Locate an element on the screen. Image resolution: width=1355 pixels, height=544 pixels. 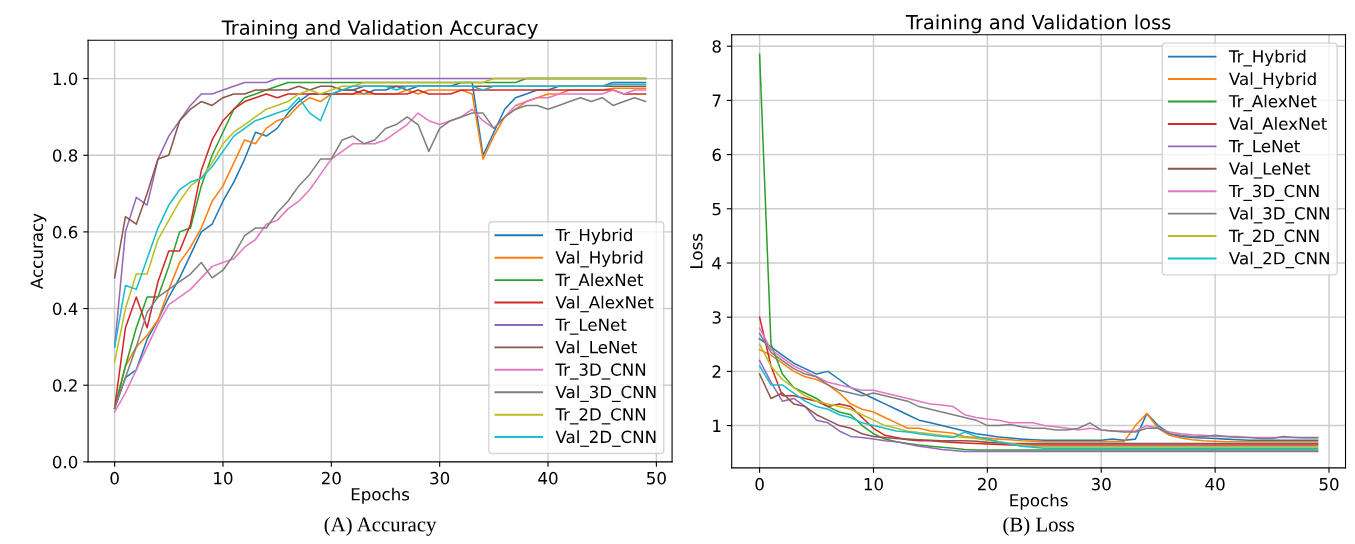
y-tick-label: 0.0 is located at coordinates (65, 462).